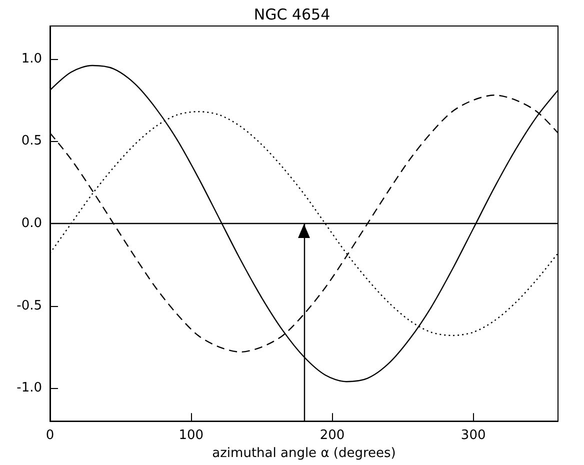 Image resolution: width=584 pixels, height=465 pixels. Describe the element at coordinates (29, 306) in the screenshot. I see `y-tick-label: -0.5` at that location.